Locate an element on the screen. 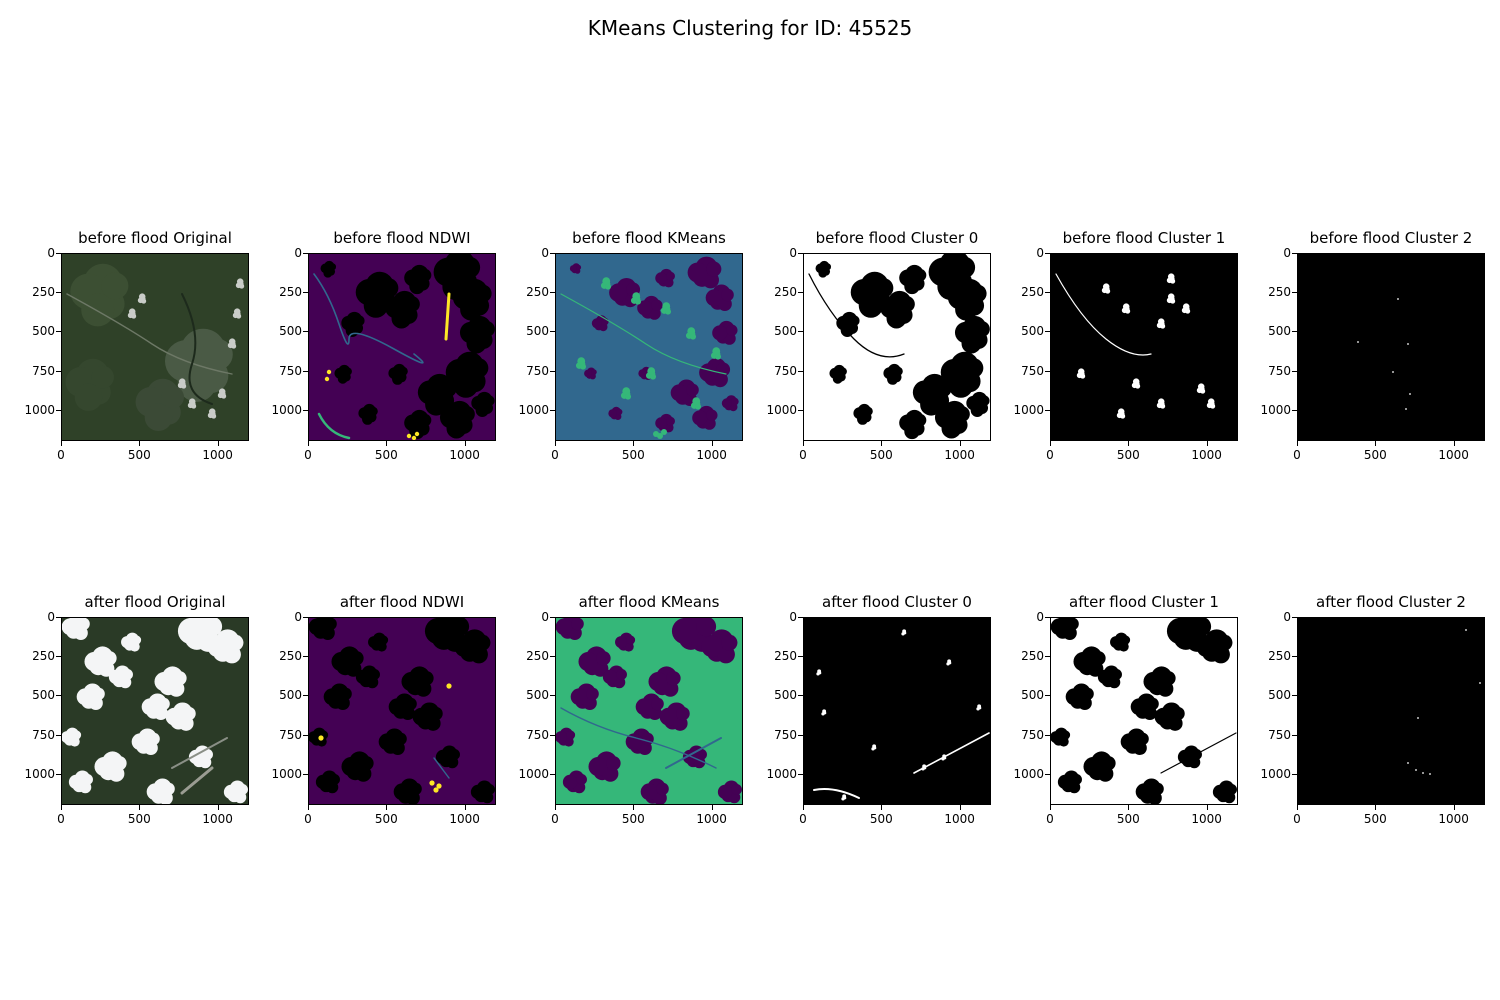  subplot-ndwi-after: after flood NDWI 0 250 500 750 1000 0 500 1000 is located at coordinates (383, 709).